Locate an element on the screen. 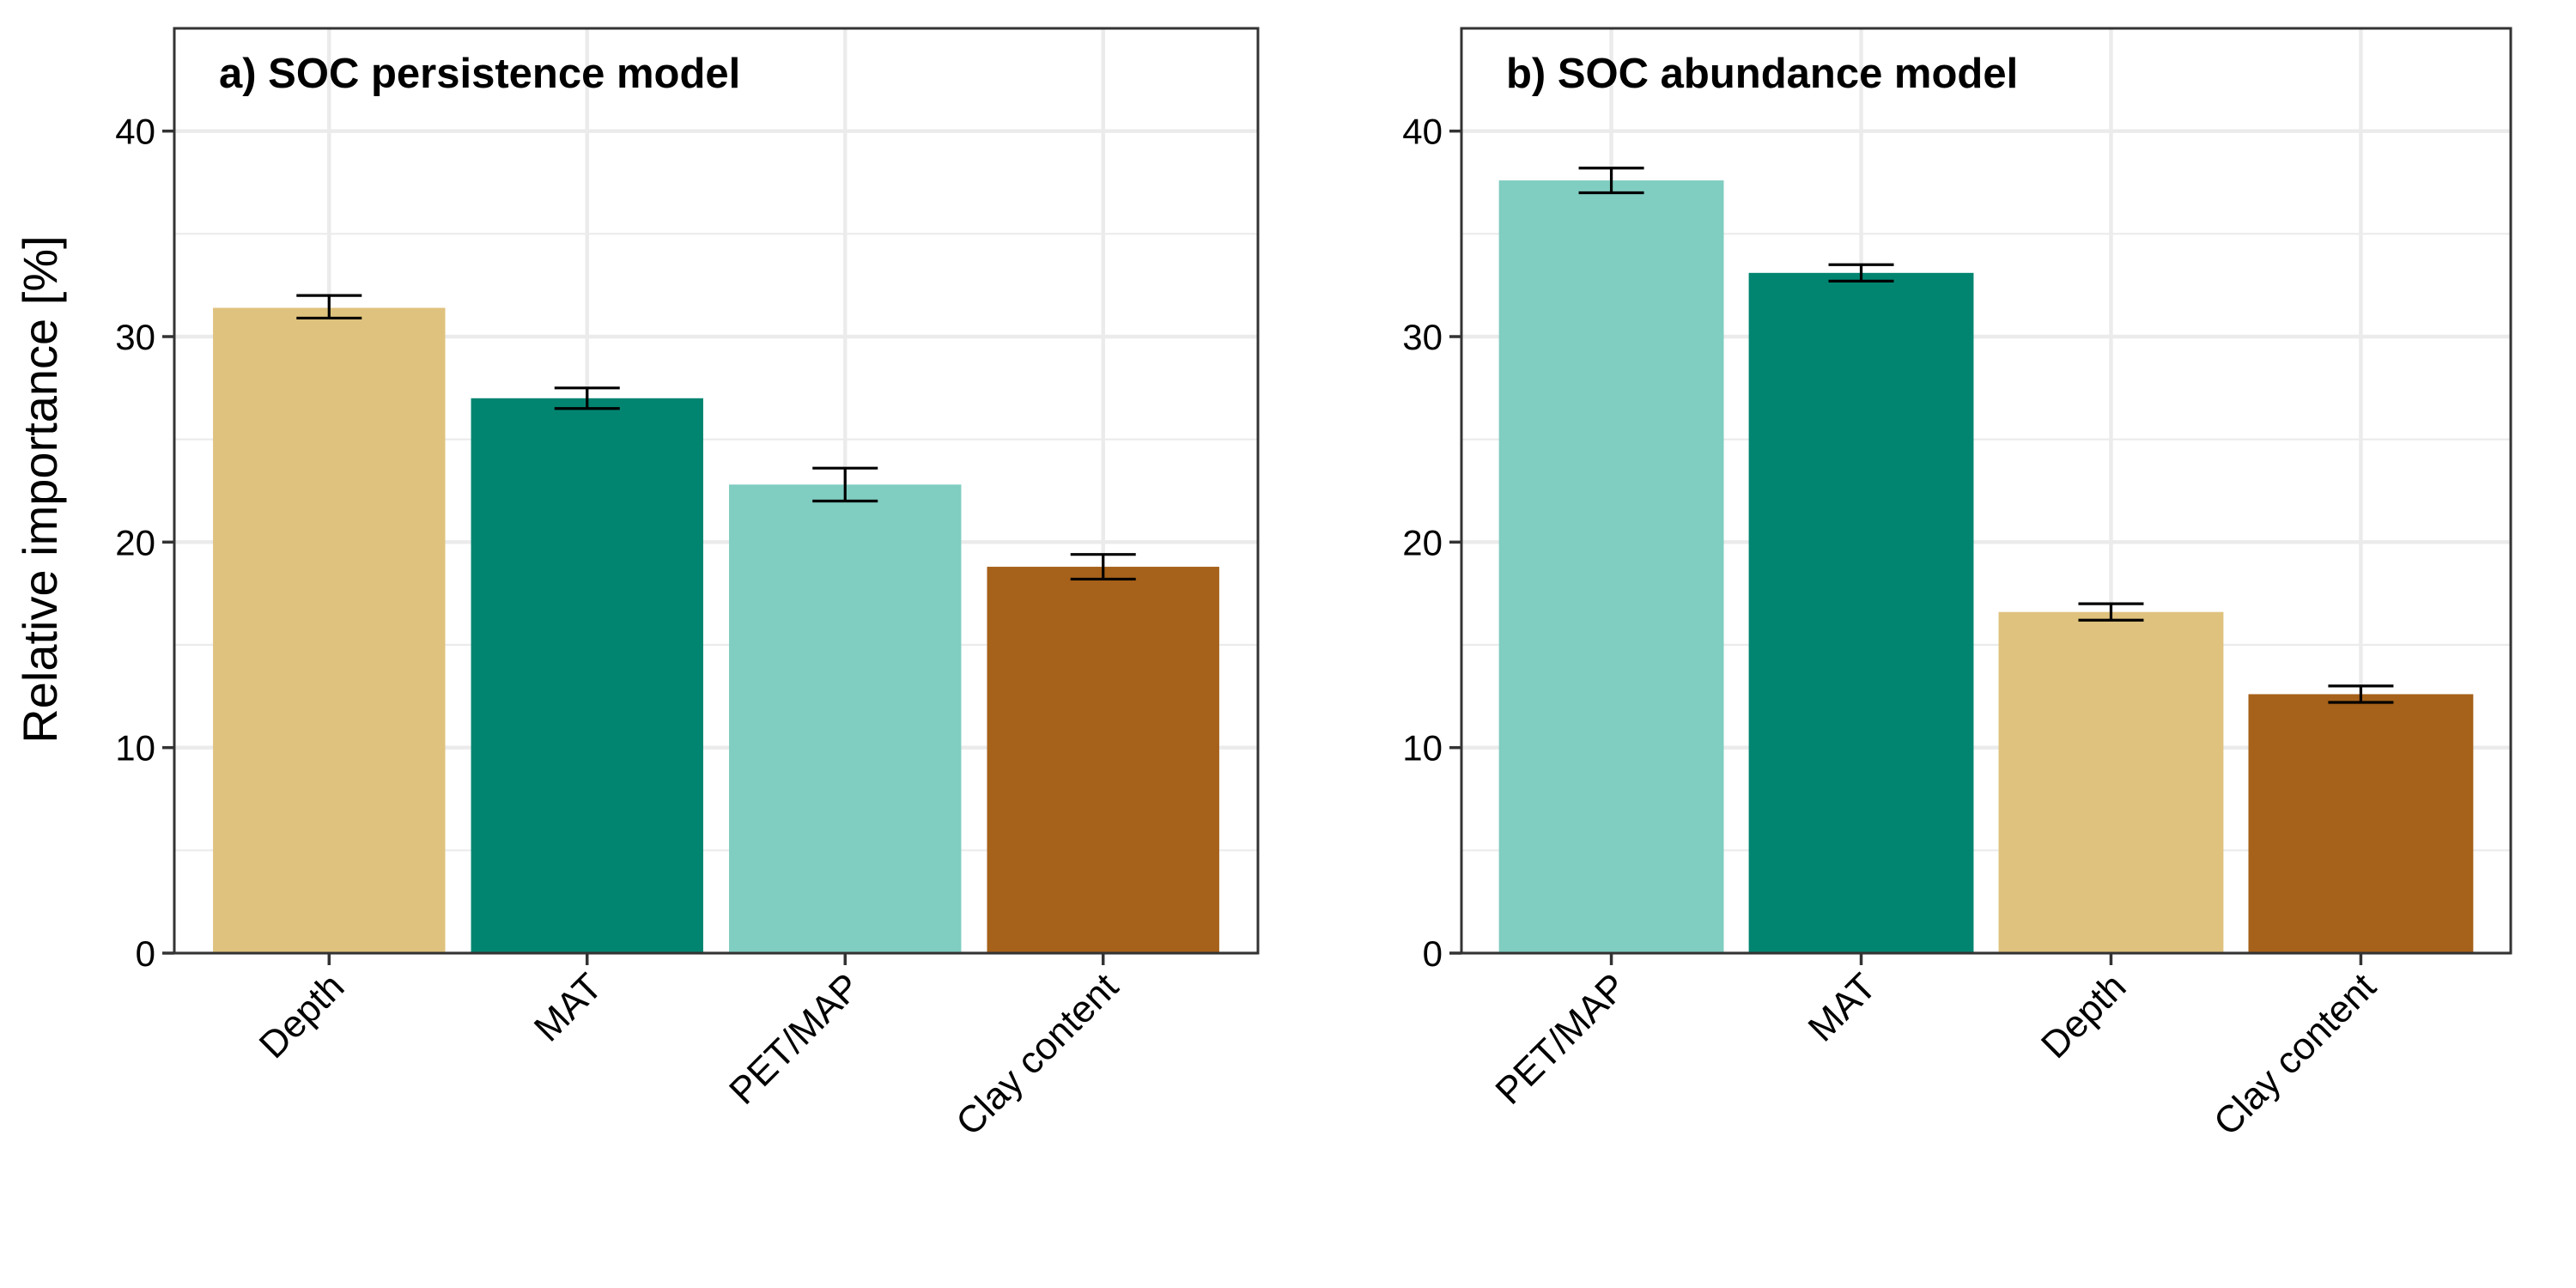  panel-title: a) SOC persistence model is located at coordinates (479, 74).